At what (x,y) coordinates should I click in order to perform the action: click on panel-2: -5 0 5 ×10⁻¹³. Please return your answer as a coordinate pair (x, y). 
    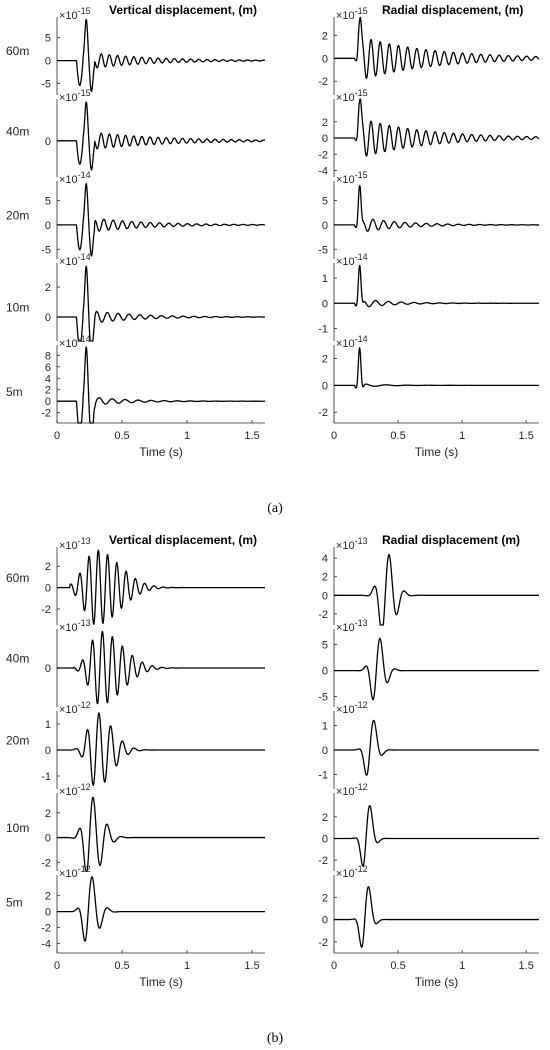
    Looking at the image, I should click on (429, 662).